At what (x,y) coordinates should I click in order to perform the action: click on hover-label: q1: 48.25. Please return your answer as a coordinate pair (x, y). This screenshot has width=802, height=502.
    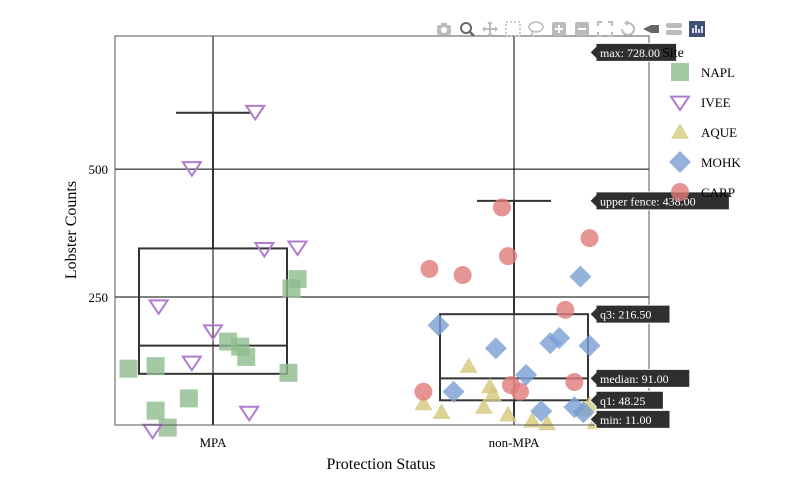
    Looking at the image, I should click on (626, 400).